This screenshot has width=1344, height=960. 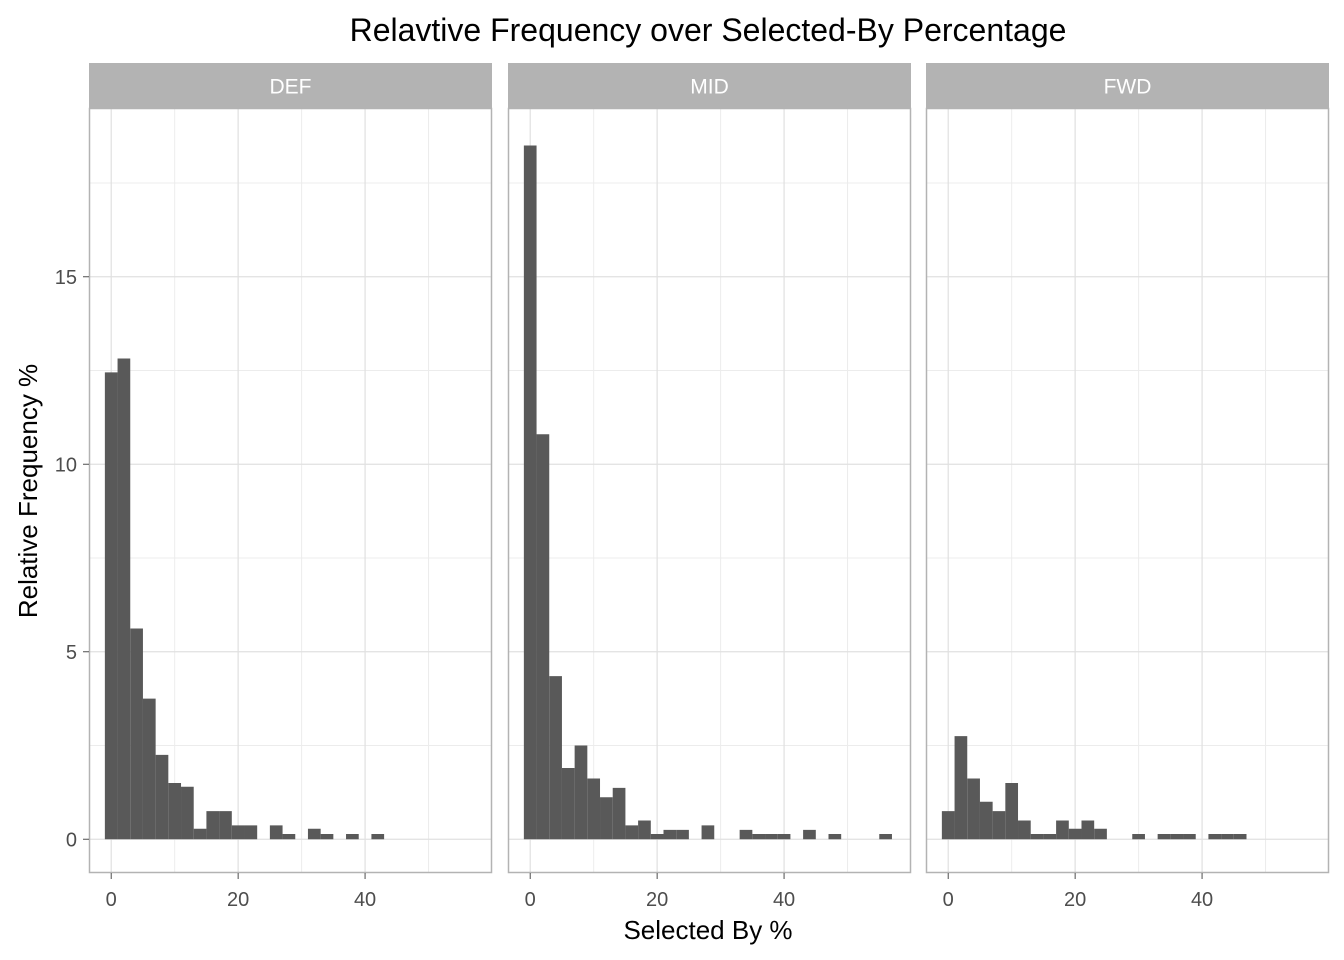 I want to click on y-tick-label: 10, so click(x=66, y=465).